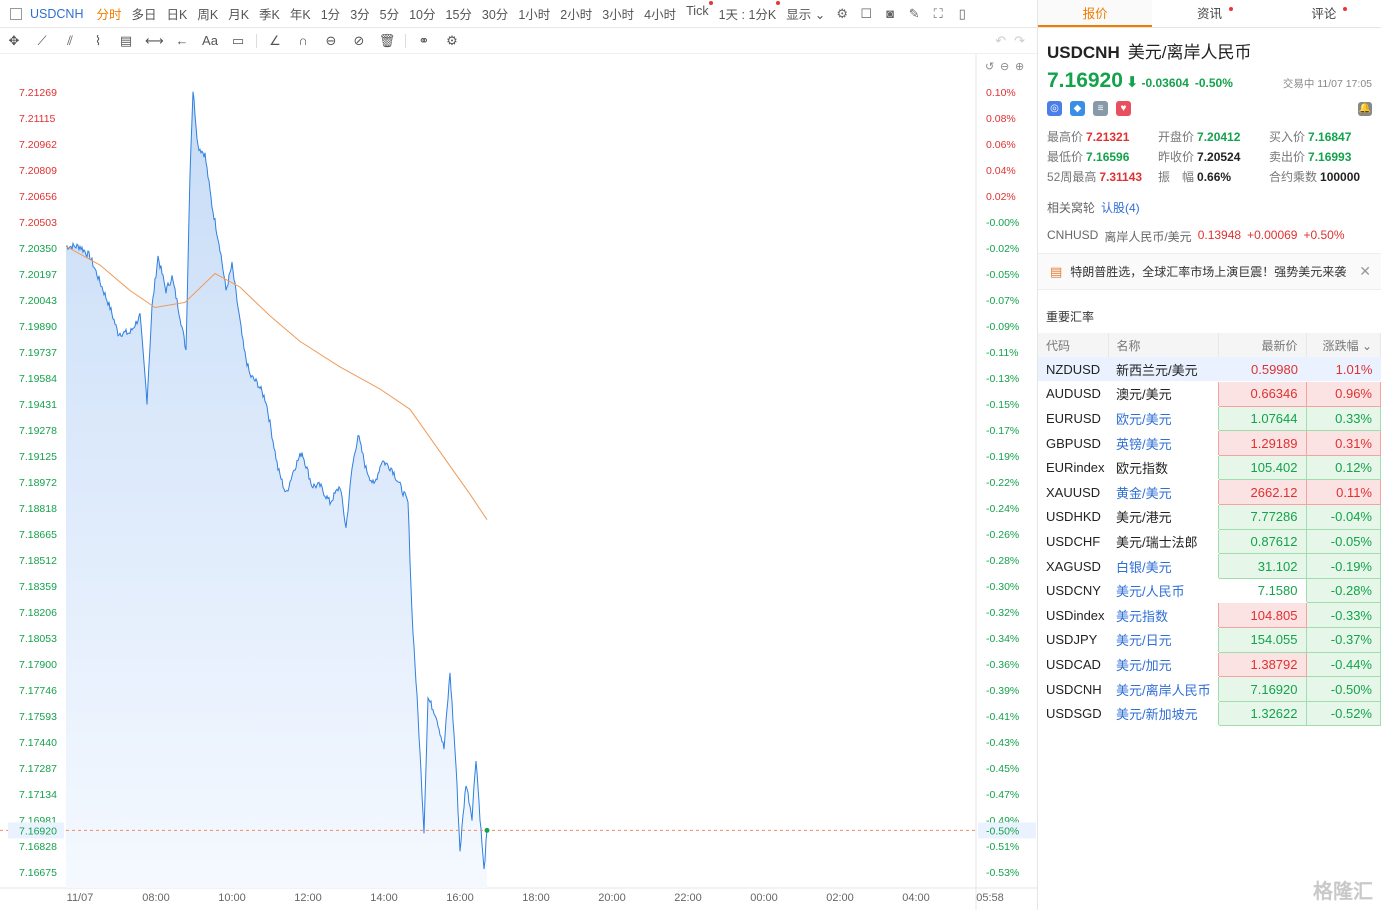 The height and width of the screenshot is (913, 1381). What do you see at coordinates (495, 15) in the screenshot?
I see `timeframe-12: 30分` at bounding box center [495, 15].